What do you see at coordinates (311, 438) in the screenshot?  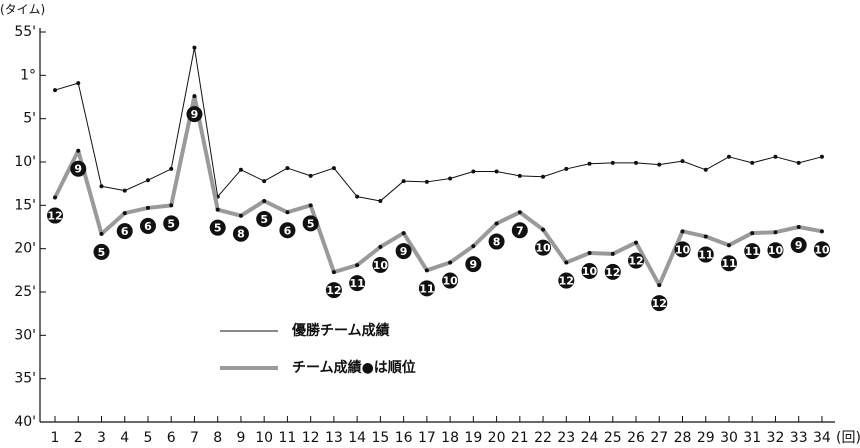 I see `x-tick-label: 12` at bounding box center [311, 438].